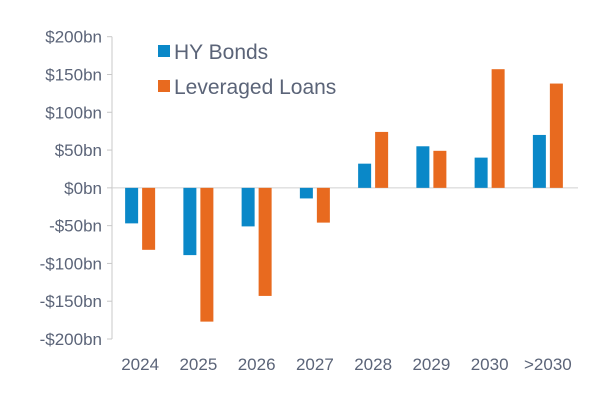 Image resolution: width=600 pixels, height=405 pixels. Describe the element at coordinates (373, 364) in the screenshot. I see `x-tick-label: 2028` at that location.